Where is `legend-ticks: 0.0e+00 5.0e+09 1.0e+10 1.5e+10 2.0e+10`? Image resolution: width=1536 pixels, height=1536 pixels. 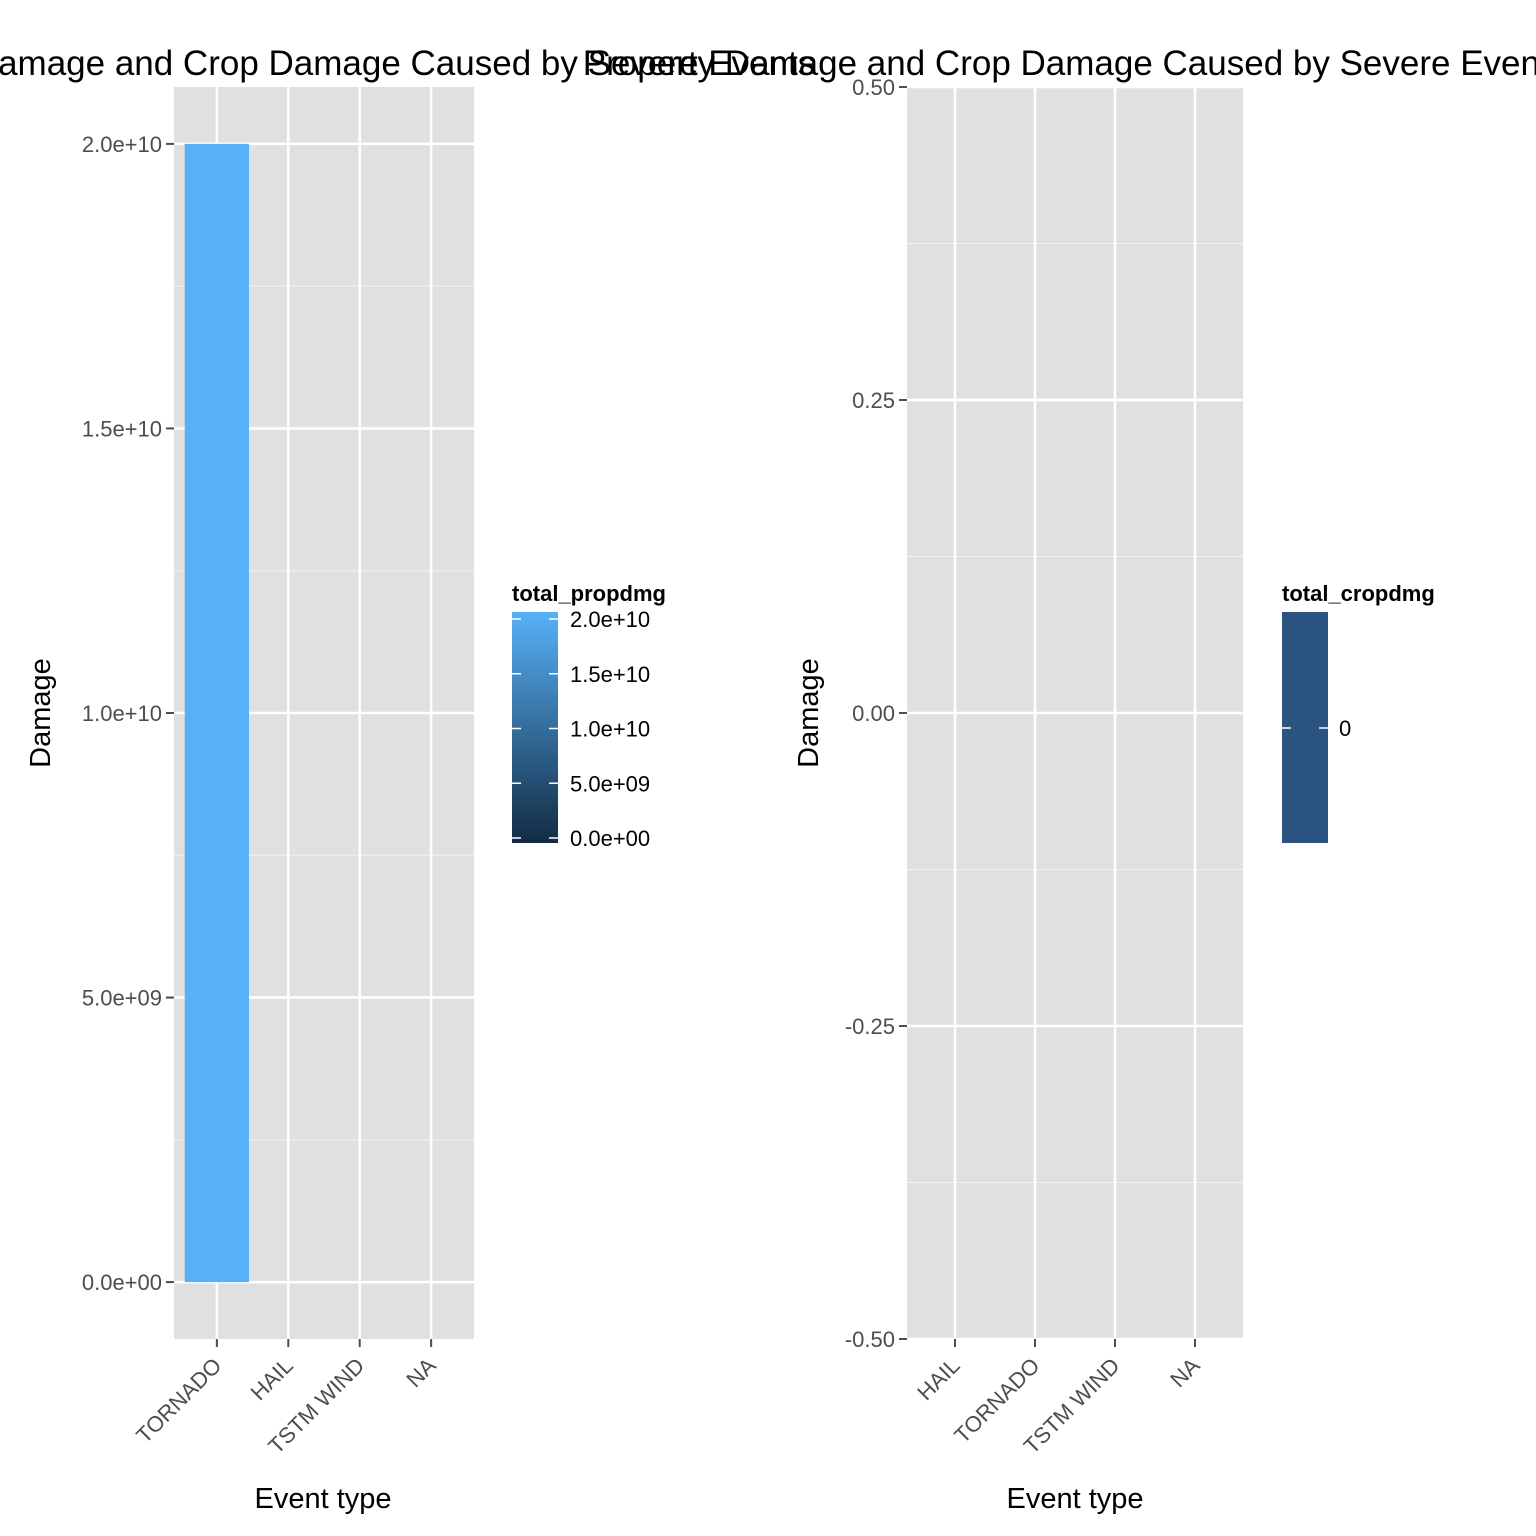 legend-ticks: 0.0e+00 5.0e+09 1.0e+10 1.5e+10 2.0e+10 is located at coordinates (581, 729).